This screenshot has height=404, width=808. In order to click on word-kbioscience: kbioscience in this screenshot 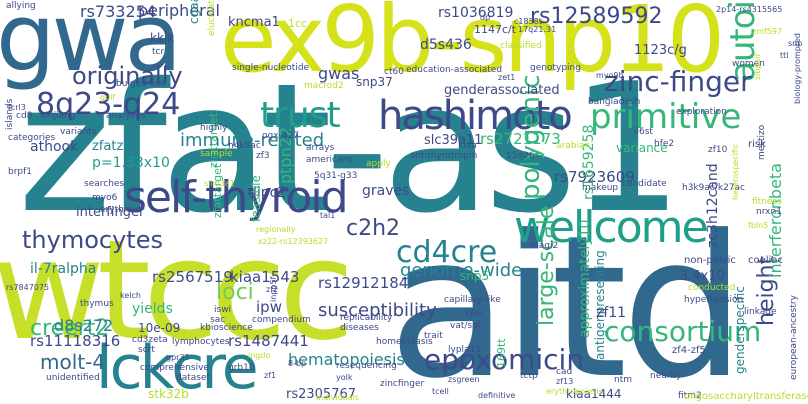, I will do `click(226, 328)`.